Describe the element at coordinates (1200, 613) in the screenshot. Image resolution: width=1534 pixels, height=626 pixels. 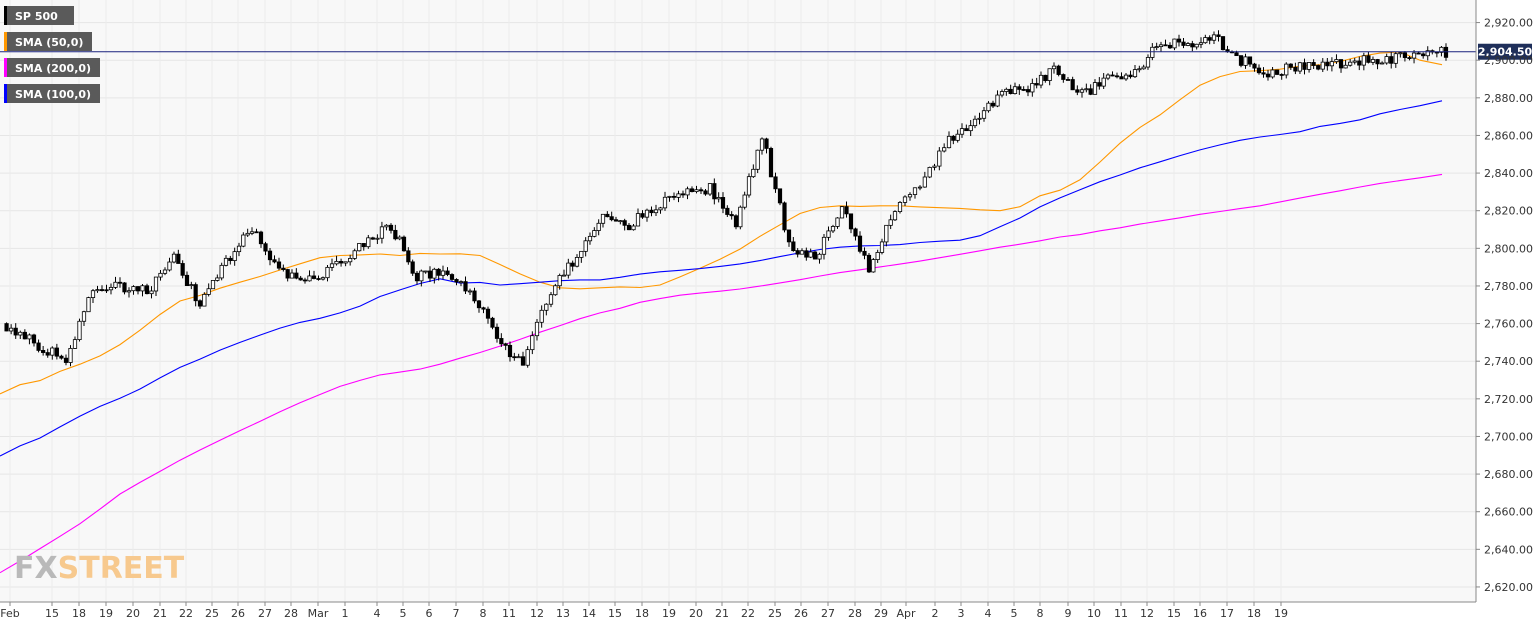
I see `x-tick-label: 16` at that location.